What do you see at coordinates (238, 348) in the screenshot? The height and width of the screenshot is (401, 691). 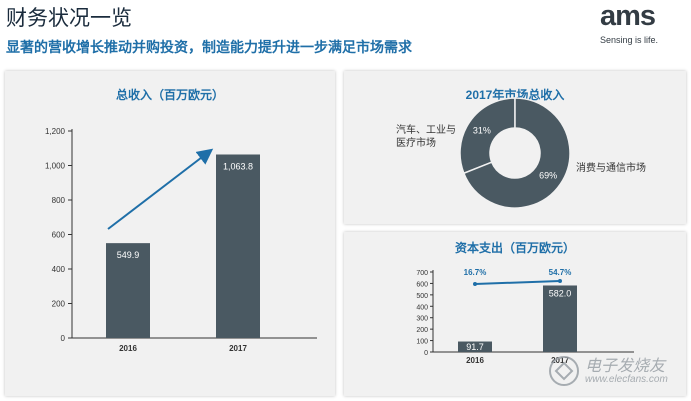 I see `revenue-category-label: 2017` at bounding box center [238, 348].